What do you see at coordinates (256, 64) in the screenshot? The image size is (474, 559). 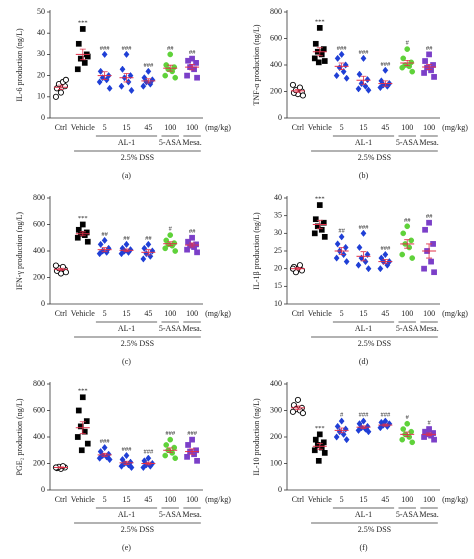 I see `y-axis-label: TNF-α production (ng/L)` at bounding box center [256, 64].